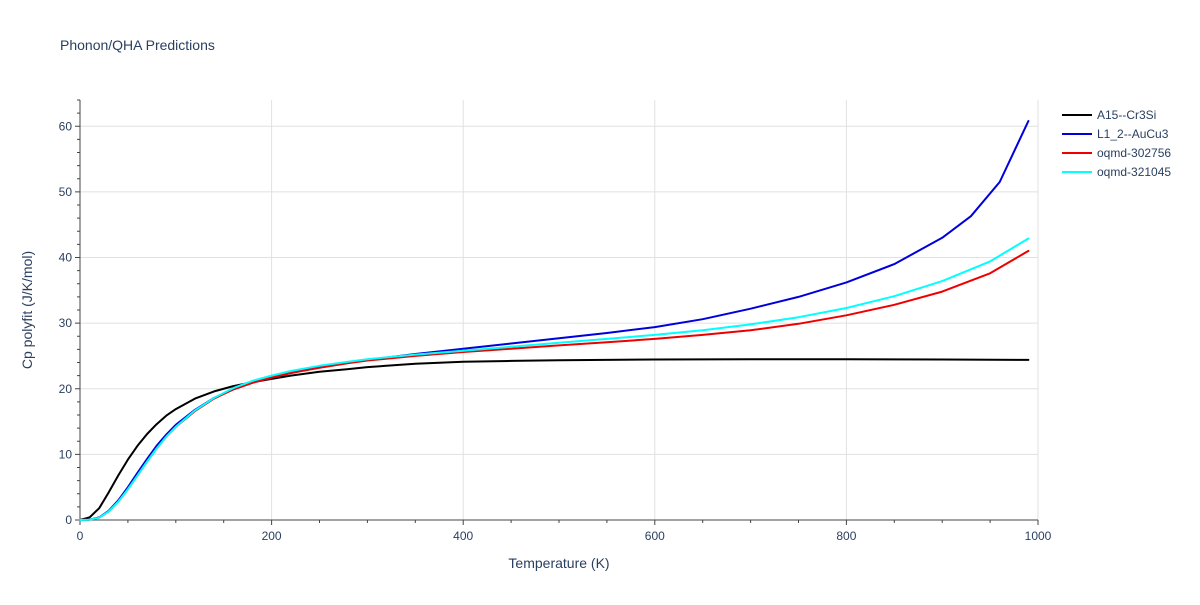 The height and width of the screenshot is (605, 1200). Describe the element at coordinates (66, 454) in the screenshot. I see `y-tick-label: 10` at that location.